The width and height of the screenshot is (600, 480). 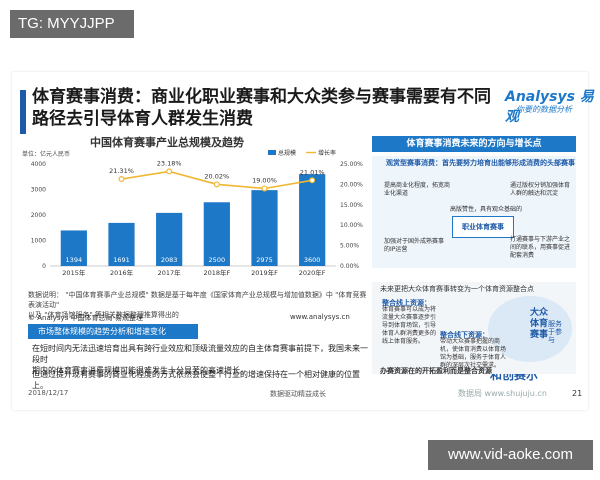 I want to click on section-label: 市场整体规模的趋势分析和增速变化, so click(x=113, y=331).